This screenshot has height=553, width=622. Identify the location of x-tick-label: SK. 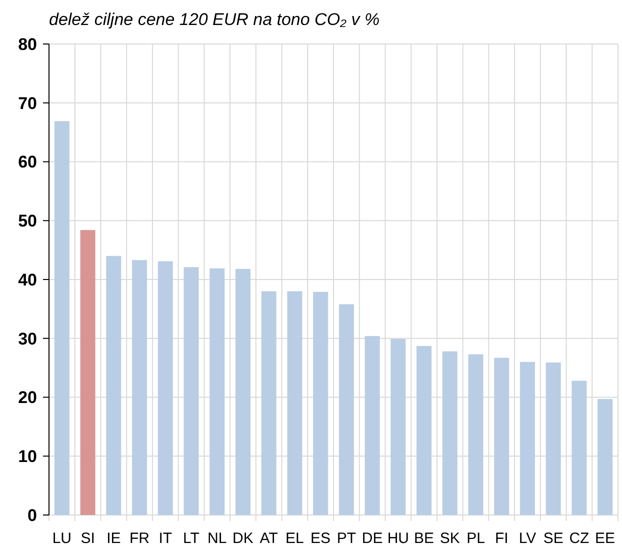
(450, 538).